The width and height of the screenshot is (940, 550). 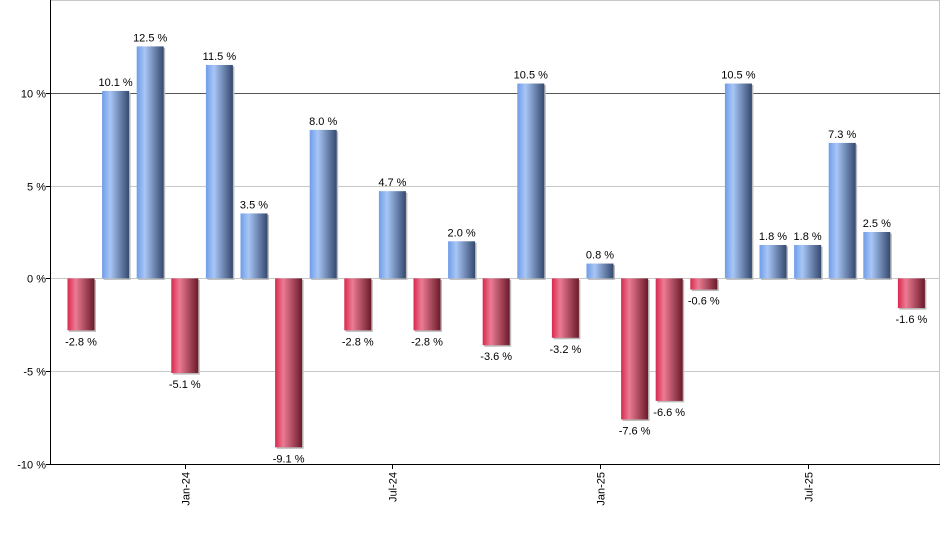 I want to click on data-label: 11.5 %, so click(x=220, y=57).